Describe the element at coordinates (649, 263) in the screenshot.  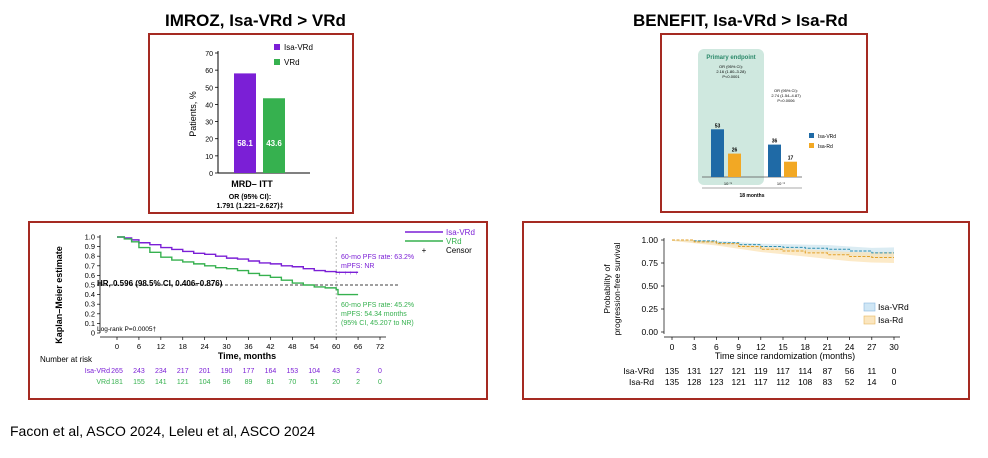
I see `y-tick-label: 0.75` at that location.